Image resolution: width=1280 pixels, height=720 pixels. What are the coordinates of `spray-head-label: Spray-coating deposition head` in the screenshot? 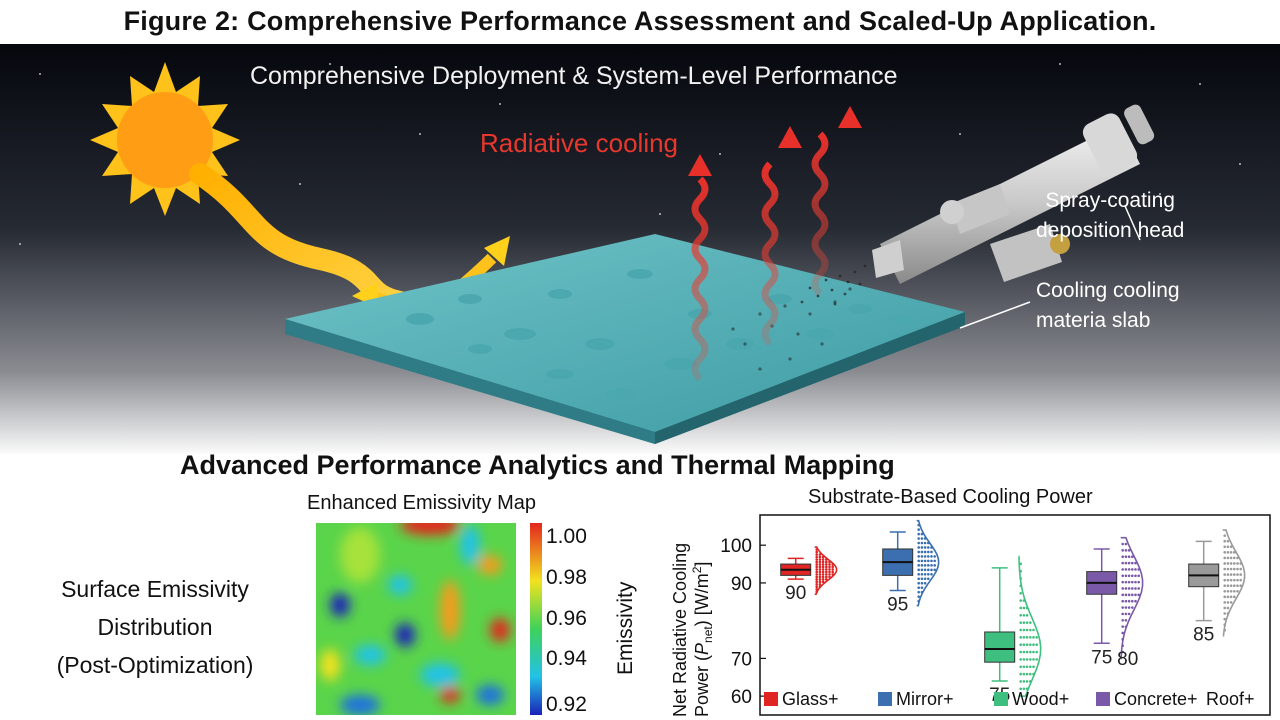 It's located at (1110, 216).